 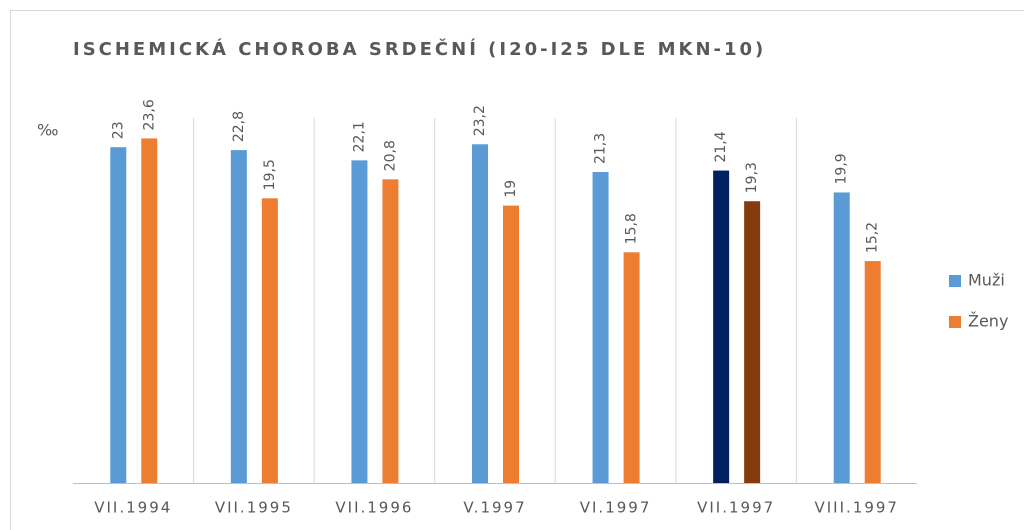 I want to click on legend-label: Ženy, so click(x=988, y=321).